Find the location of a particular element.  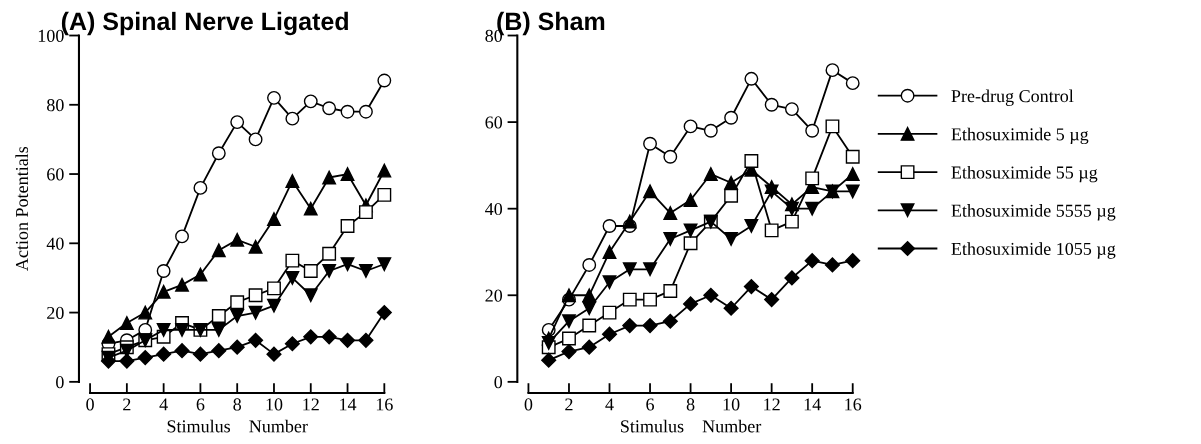

legend-label: Ethosuximide 1055 µg is located at coordinates (1033, 250).